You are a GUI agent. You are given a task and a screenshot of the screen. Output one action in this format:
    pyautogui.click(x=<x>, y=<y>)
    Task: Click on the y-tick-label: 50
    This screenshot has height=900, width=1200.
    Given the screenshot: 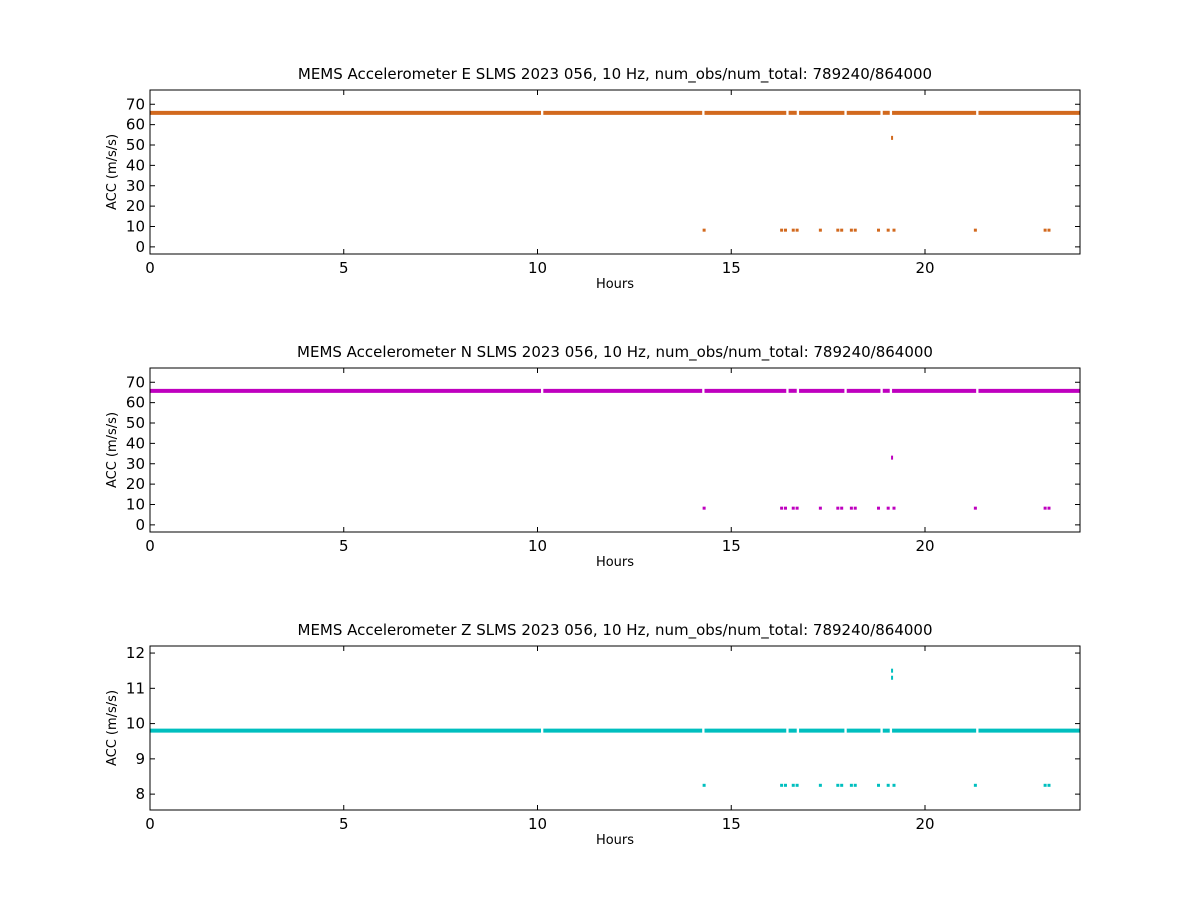 What is the action you would take?
    pyautogui.click(x=135, y=145)
    